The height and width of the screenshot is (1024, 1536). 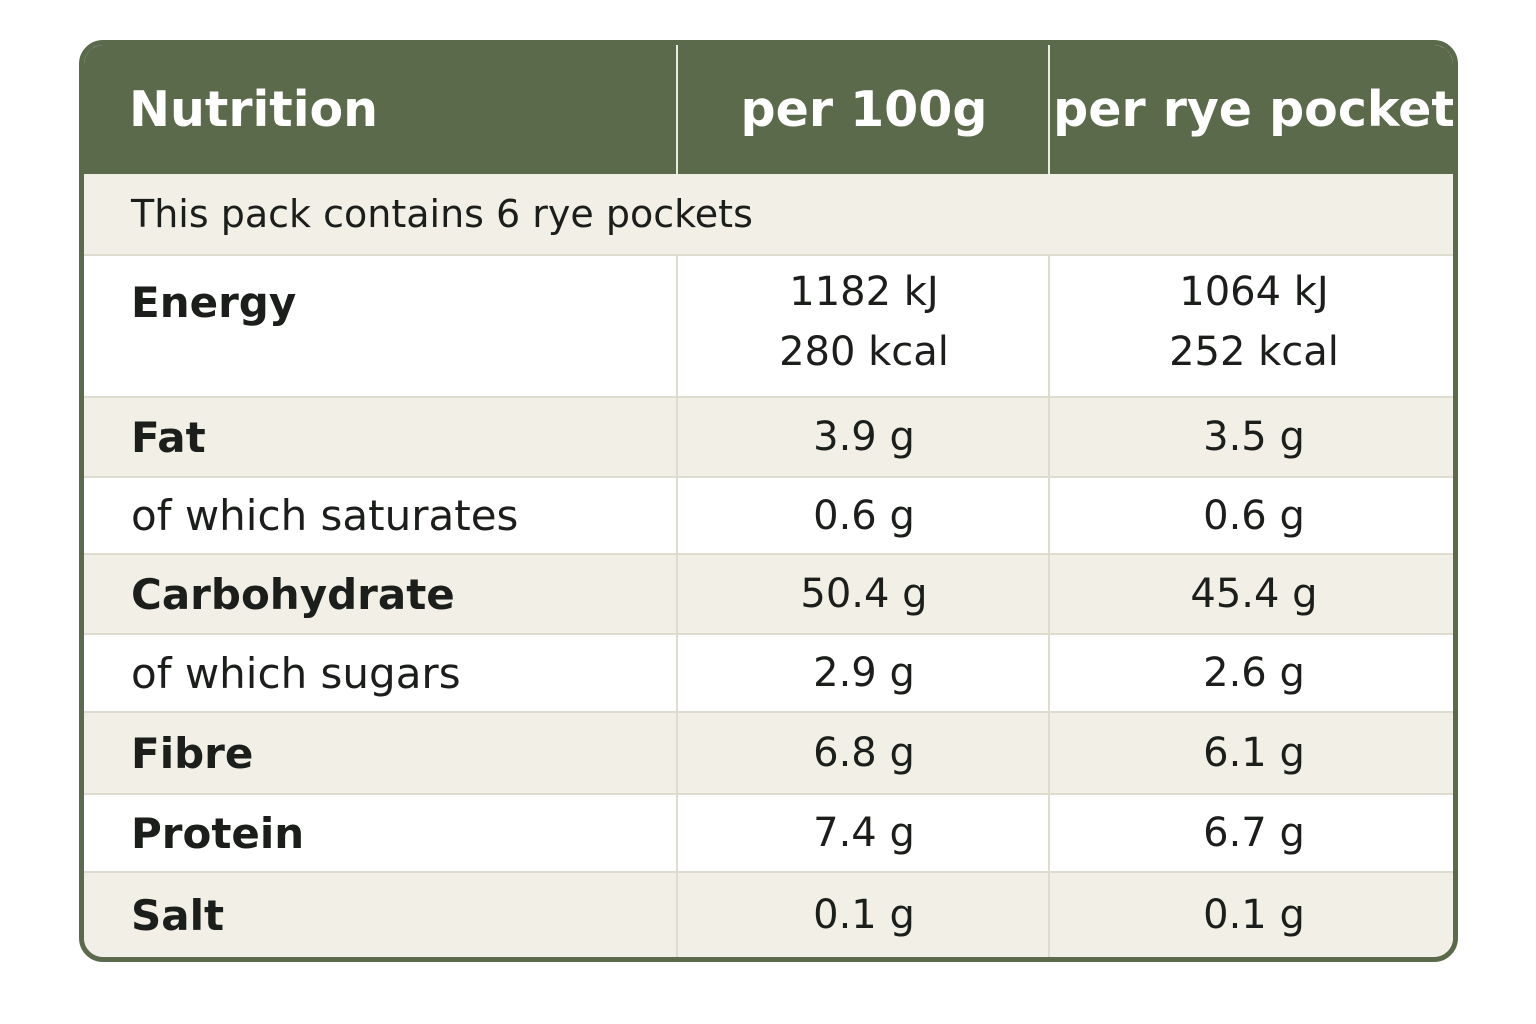 What do you see at coordinates (864, 673) in the screenshot?
I see `value-per-100g: 2.9 g` at bounding box center [864, 673].